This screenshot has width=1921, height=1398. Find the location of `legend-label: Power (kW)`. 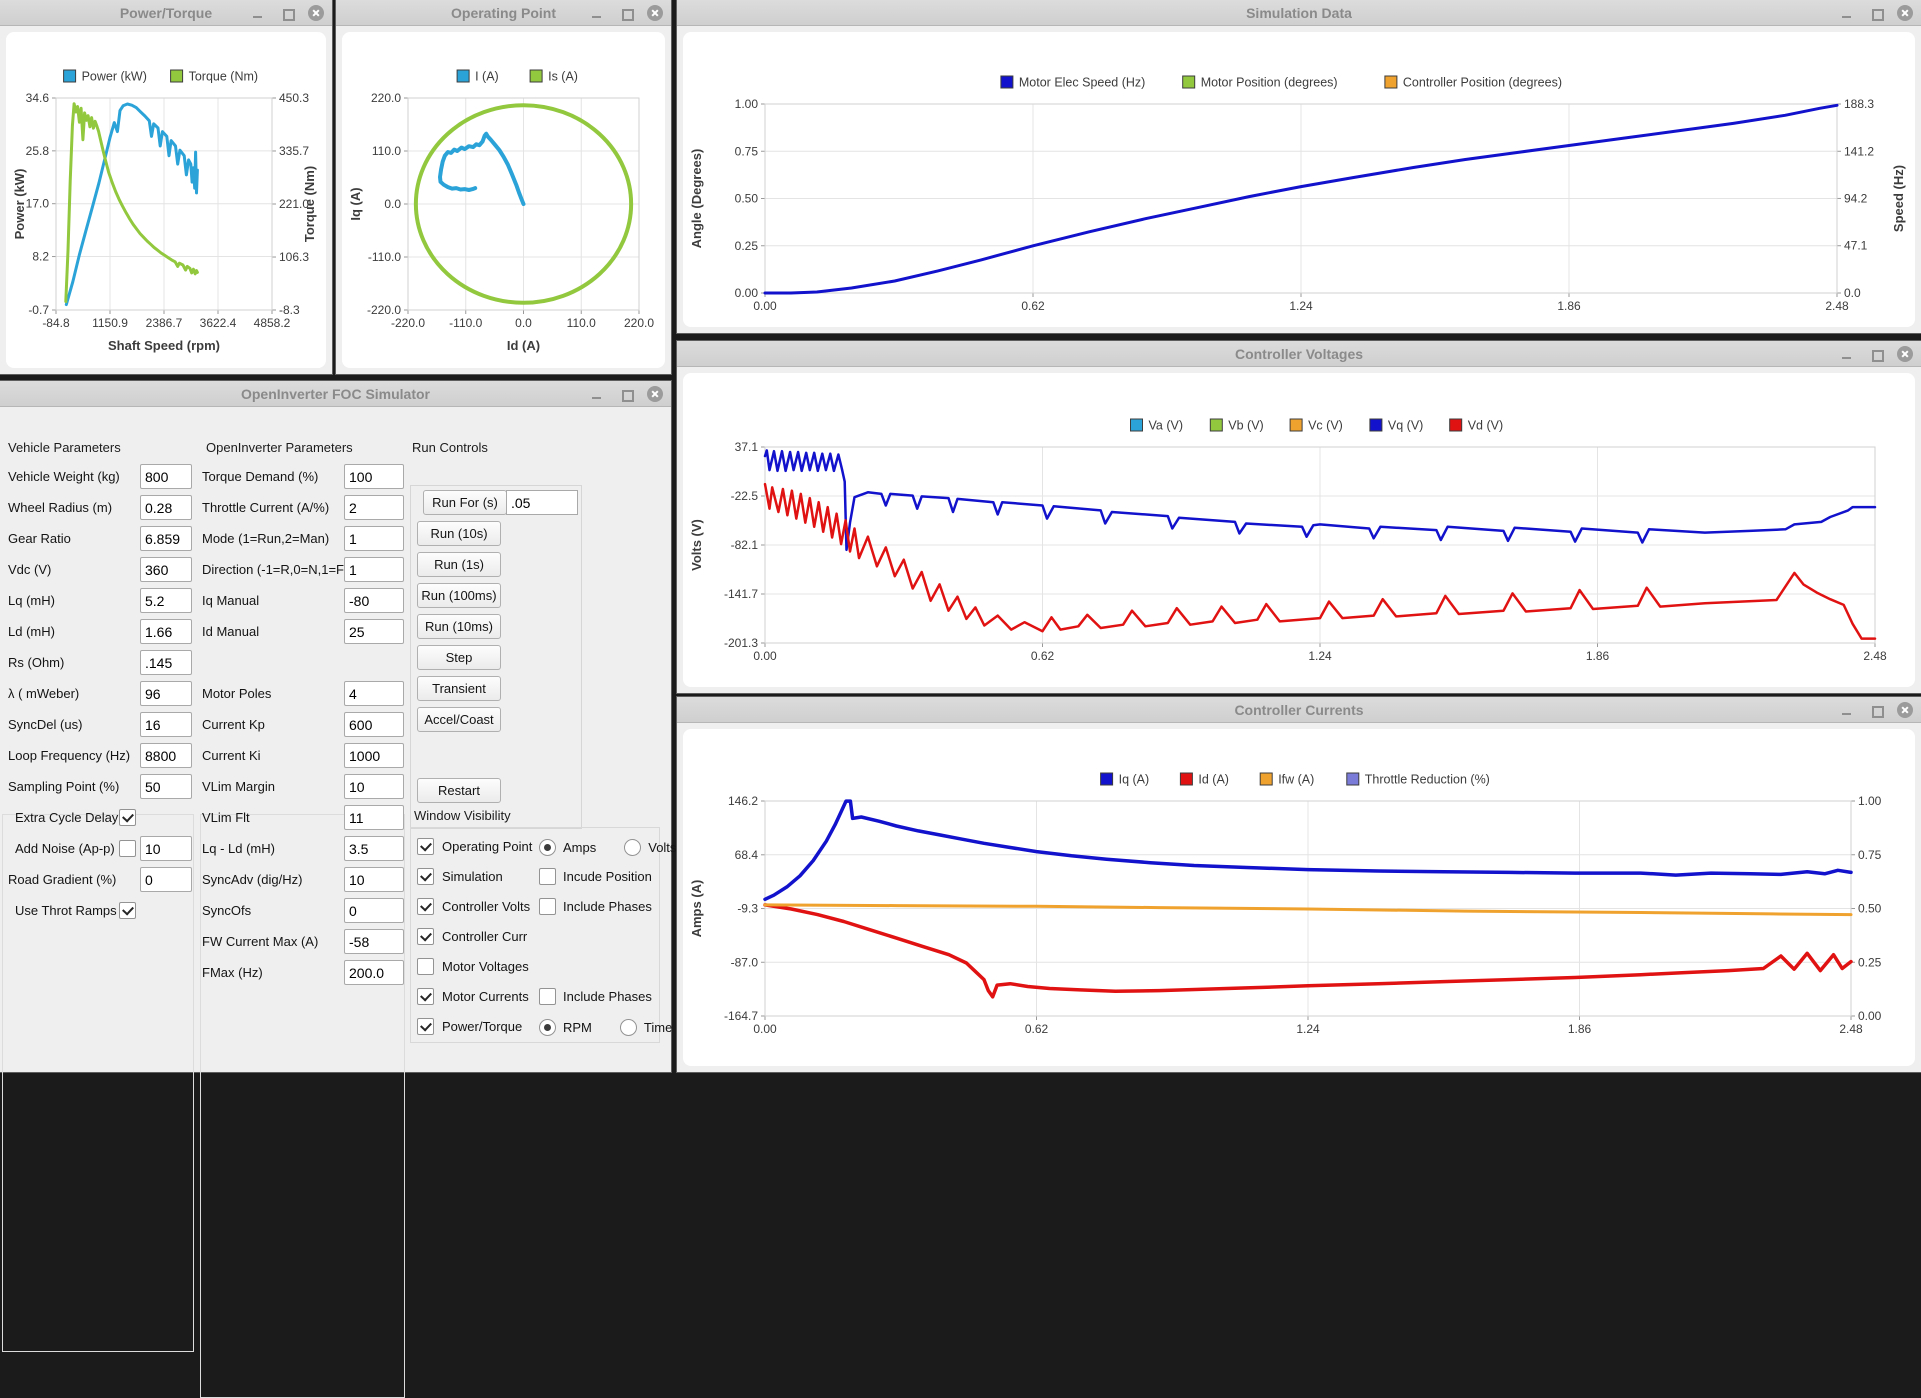

legend-label: Power (kW) is located at coordinates (114, 77).